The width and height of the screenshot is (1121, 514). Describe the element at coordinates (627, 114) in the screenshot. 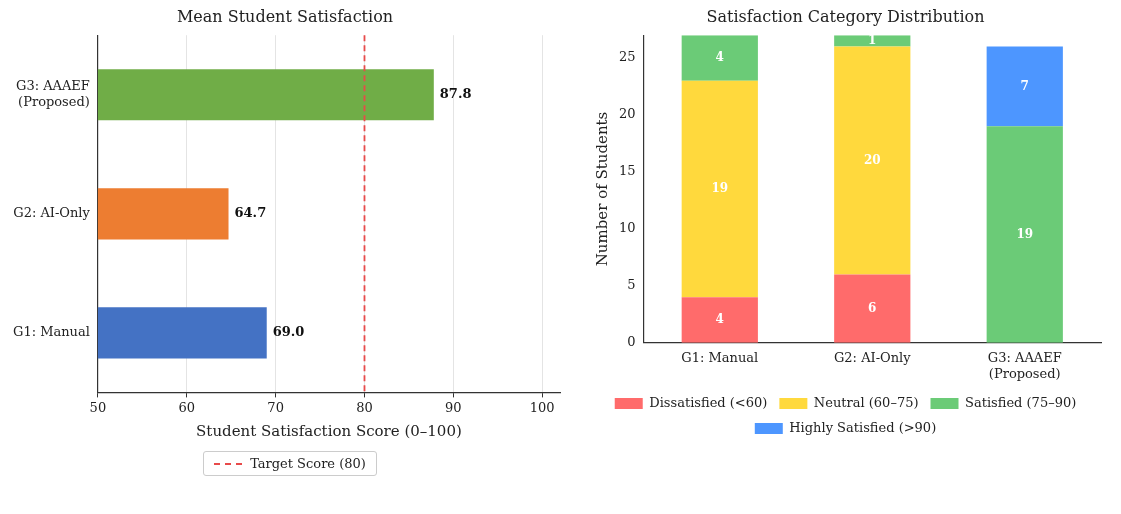

I see `y-tick-label: 20` at that location.